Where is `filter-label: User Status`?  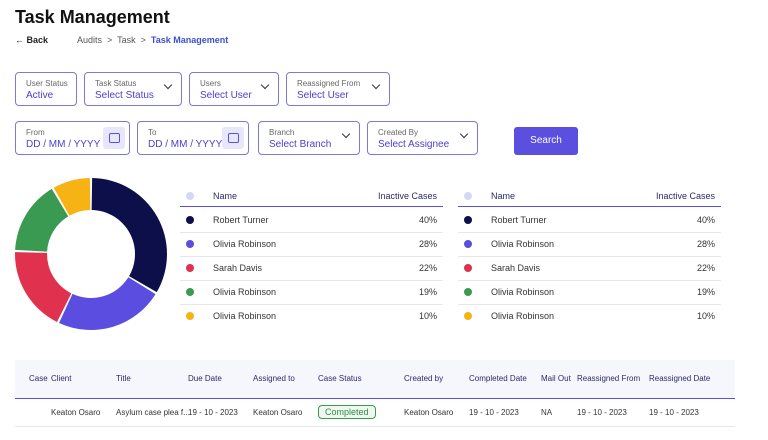
filter-label: User Status is located at coordinates (47, 83).